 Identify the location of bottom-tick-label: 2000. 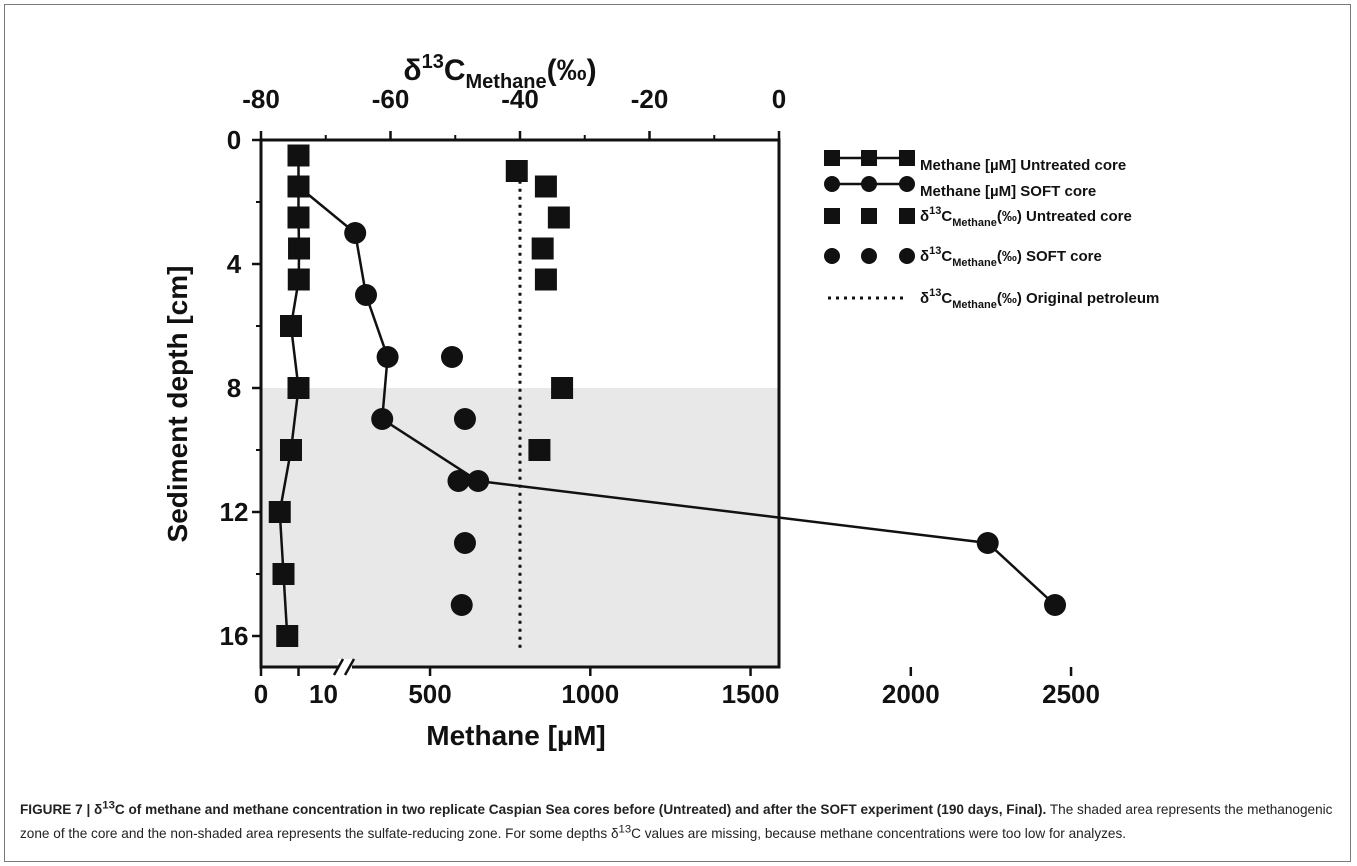
(911, 694).